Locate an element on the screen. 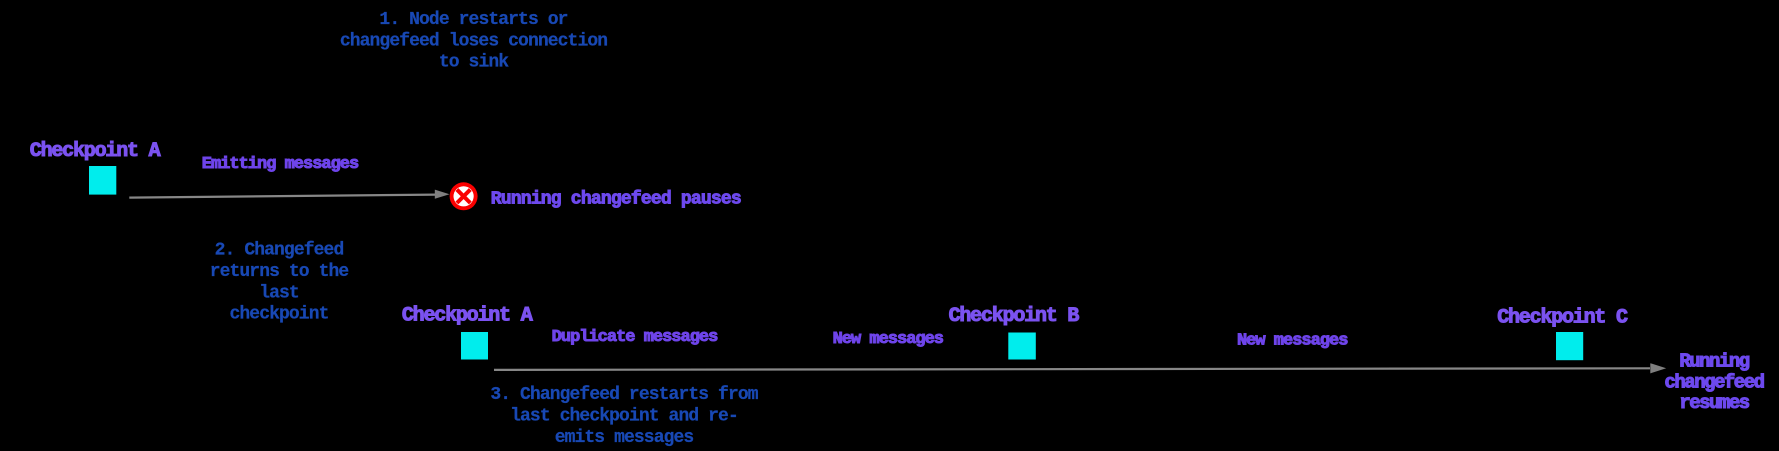 The height and width of the screenshot is (451, 1779). svg-text: to sink is located at coordinates (474, 63).